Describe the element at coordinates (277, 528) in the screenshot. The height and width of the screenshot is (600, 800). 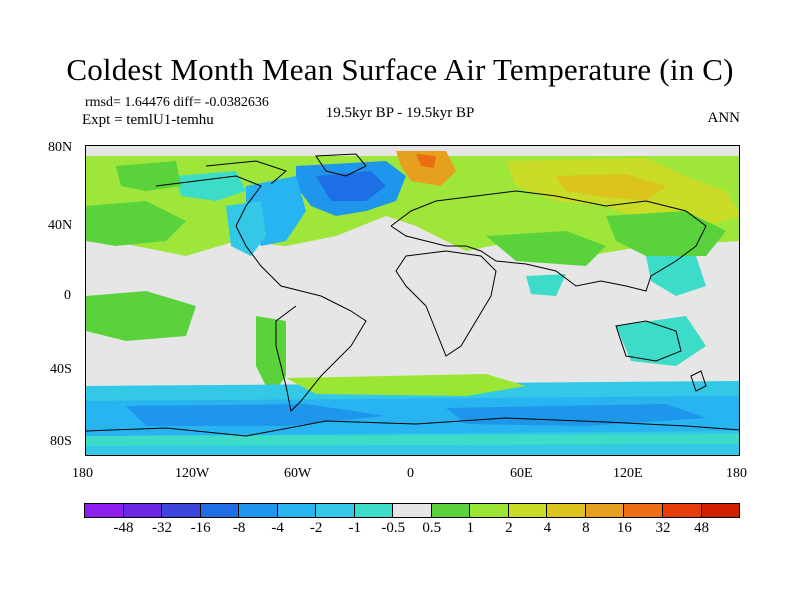
I see `colorbar-label: -4` at that location.